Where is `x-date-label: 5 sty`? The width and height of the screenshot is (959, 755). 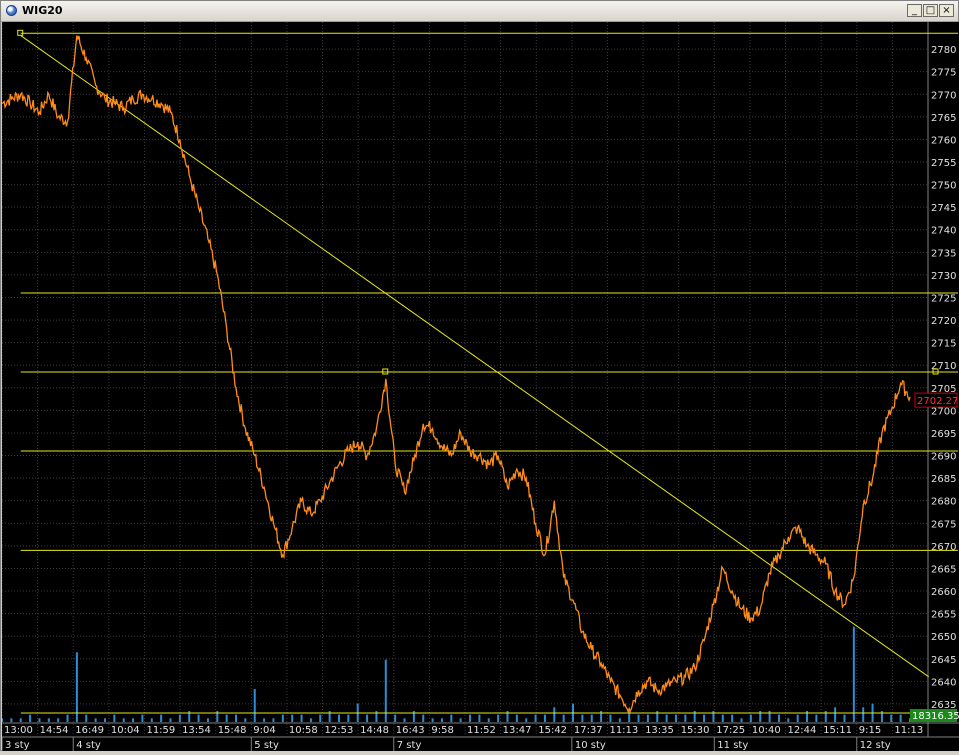
x-date-label: 5 sty is located at coordinates (266, 745).